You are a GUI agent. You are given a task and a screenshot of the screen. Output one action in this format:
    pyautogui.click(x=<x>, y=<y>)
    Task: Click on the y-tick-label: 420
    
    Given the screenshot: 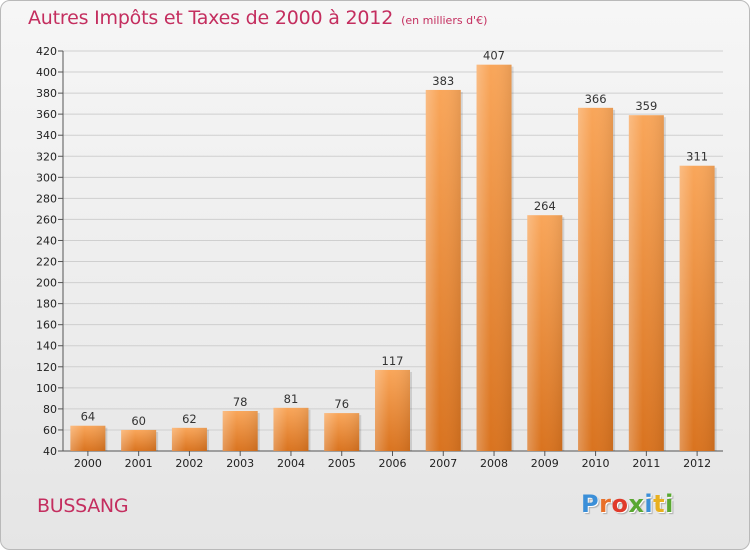 What is the action you would take?
    pyautogui.click(x=46, y=51)
    